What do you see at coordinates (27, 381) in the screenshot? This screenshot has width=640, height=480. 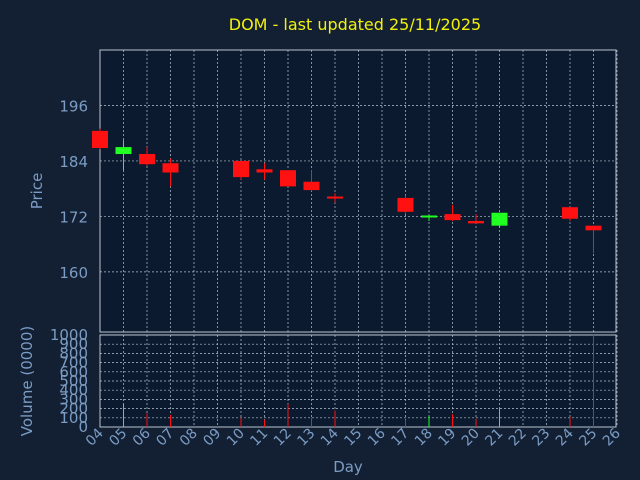 I see `volume-axis-label: Volume (0000)` at bounding box center [27, 381].